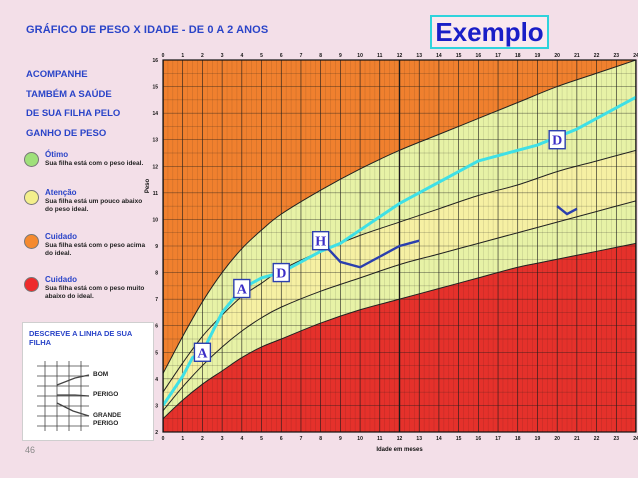 This screenshot has width=638, height=478. I want to click on legend-text: Sua filha está com o peso ideal., so click(94, 163).